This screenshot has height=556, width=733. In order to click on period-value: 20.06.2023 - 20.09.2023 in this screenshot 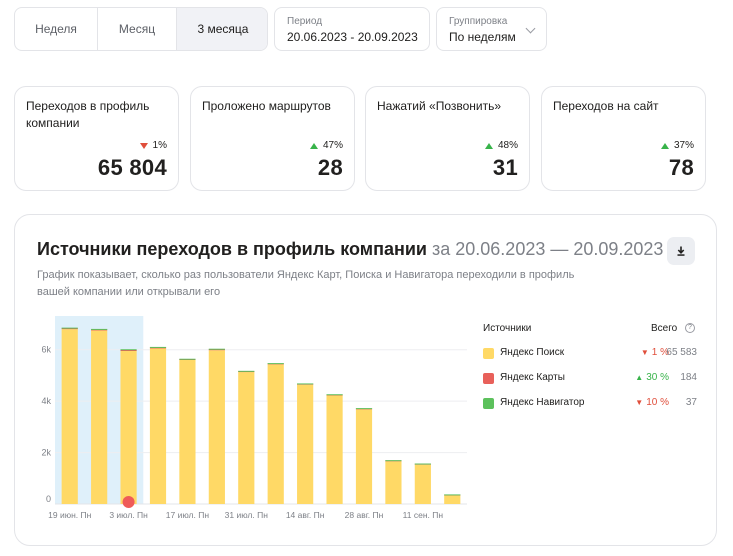, I will do `click(352, 37)`.